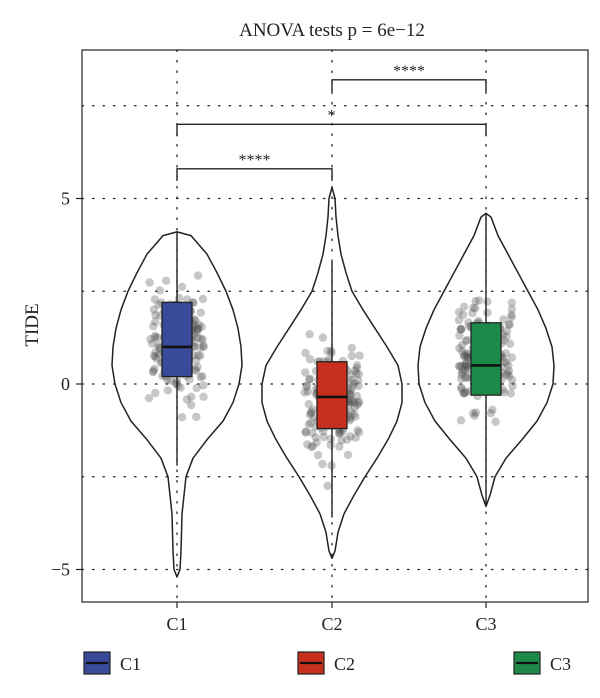  What do you see at coordinates (332, 395) in the screenshot?
I see `box-C2` at bounding box center [332, 395].